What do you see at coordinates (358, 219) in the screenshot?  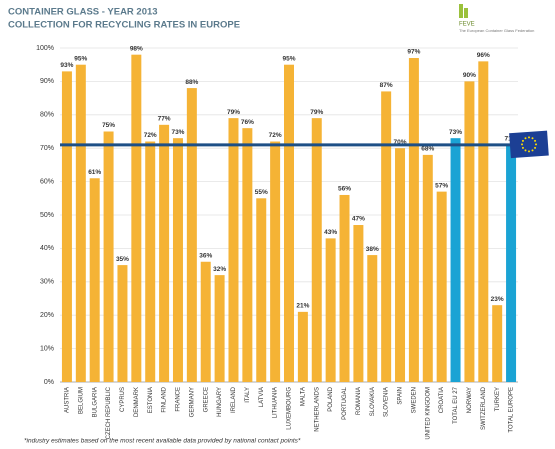 I see `value-label: 47%` at bounding box center [358, 219].